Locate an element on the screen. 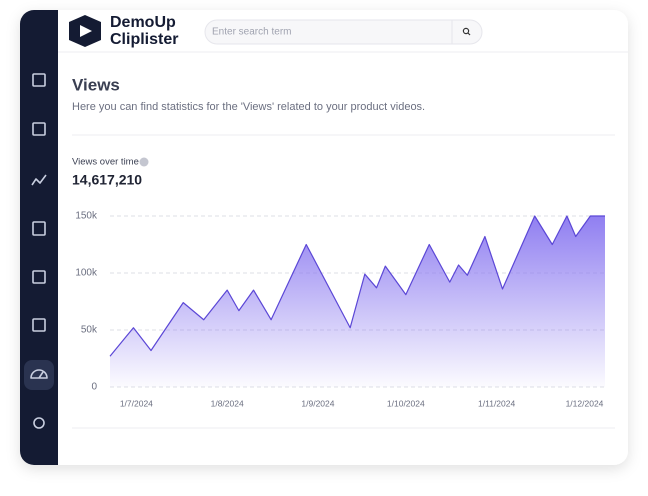 The width and height of the screenshot is (648, 496). info-icon is located at coordinates (144, 162).